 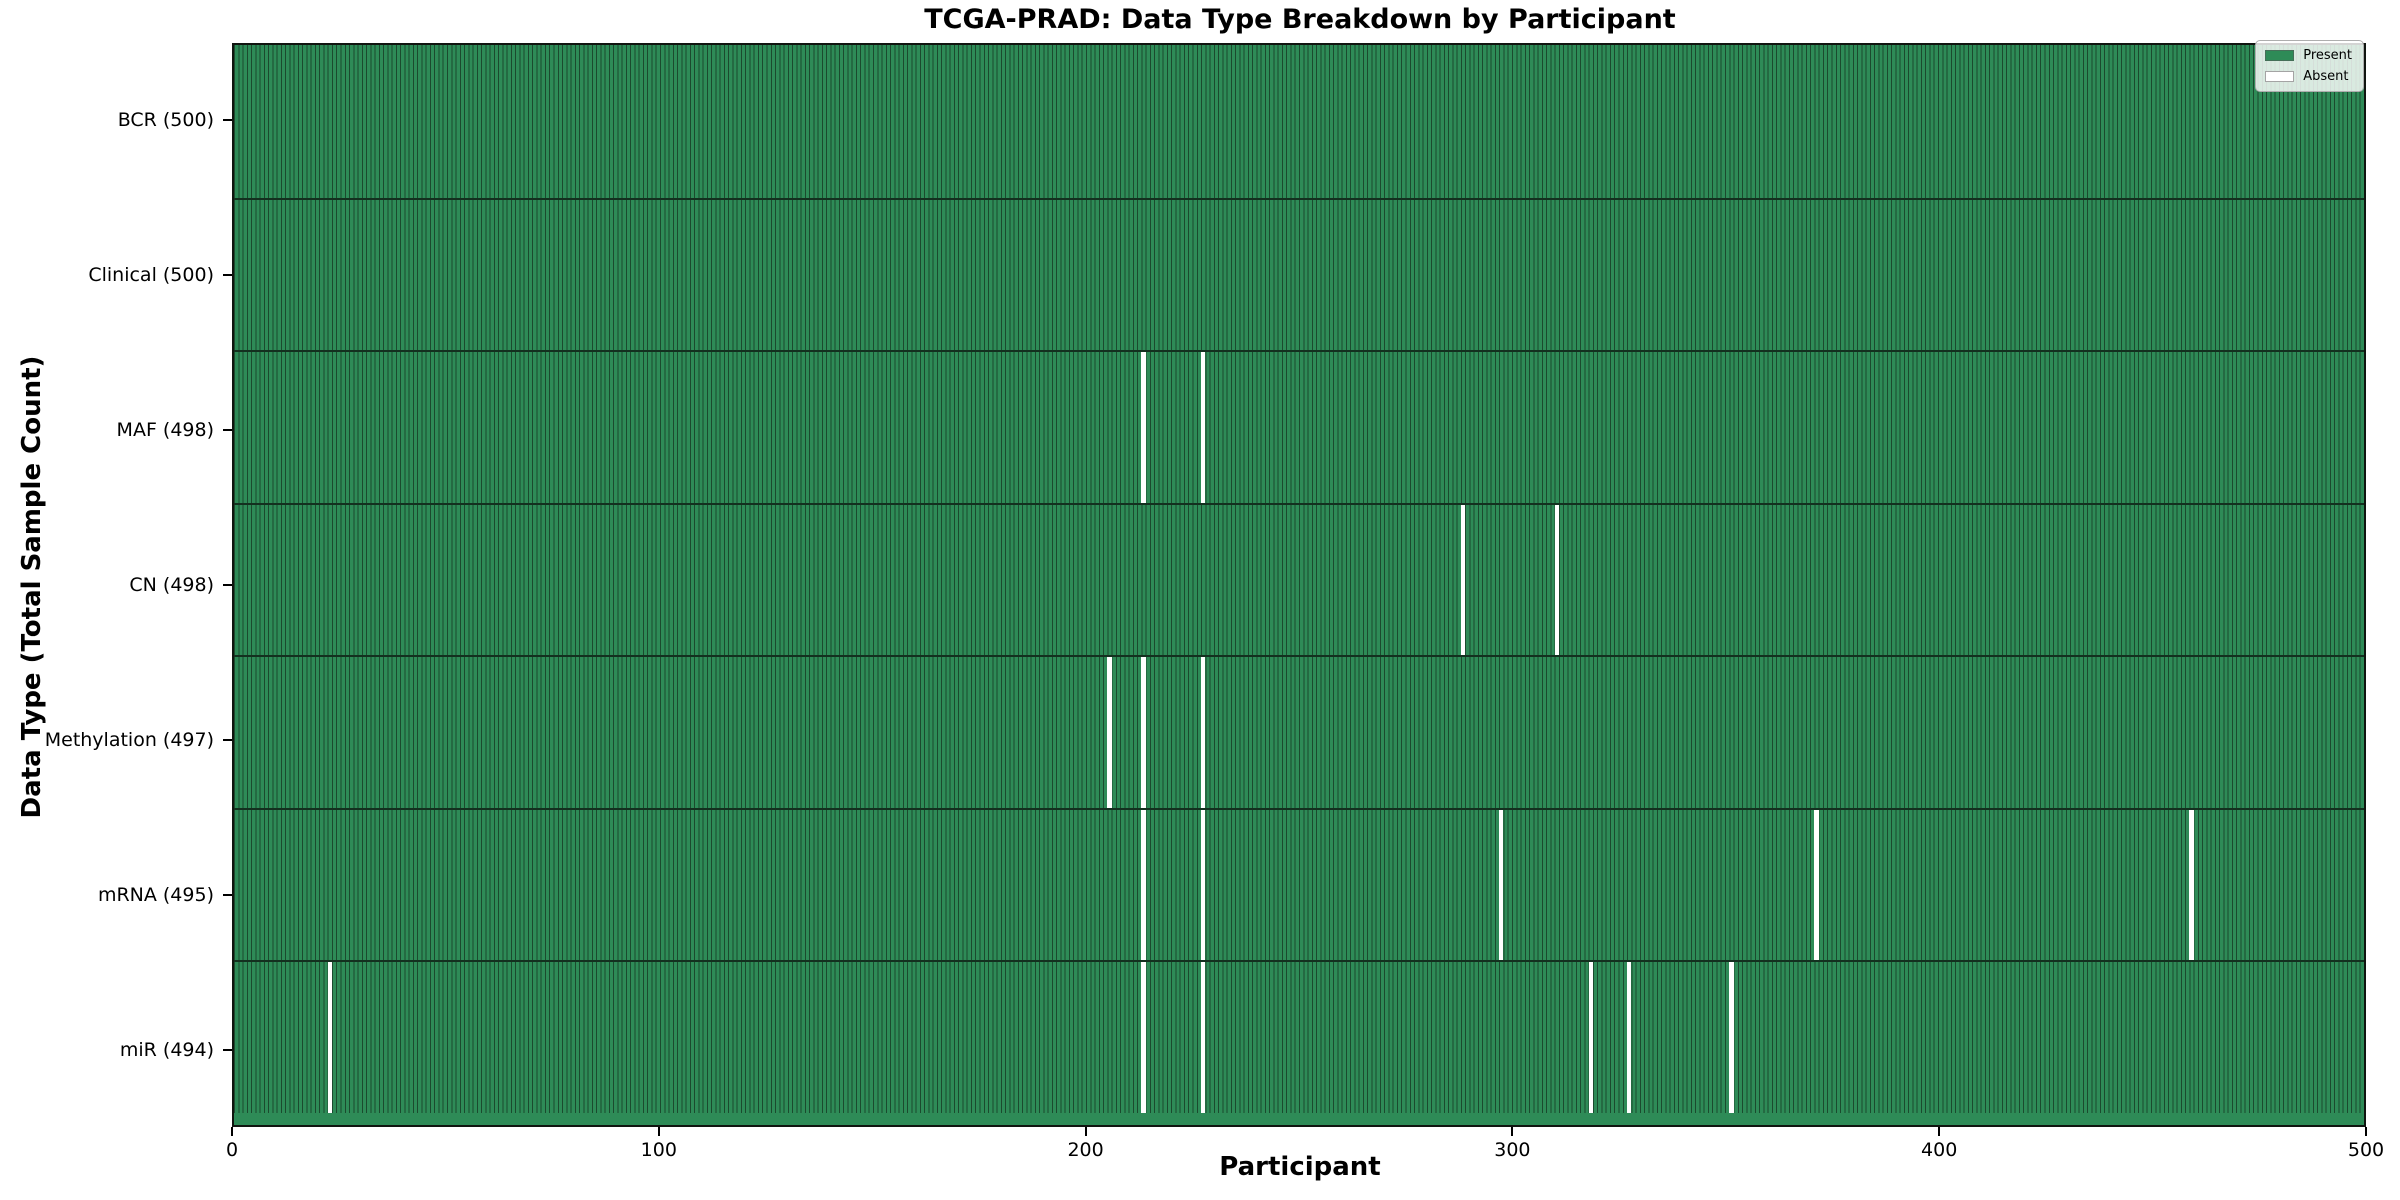 What do you see at coordinates (1305, 1149) in the screenshot?
I see `x-axis-ticks: 0 100 200 300 400 500` at bounding box center [1305, 1149].